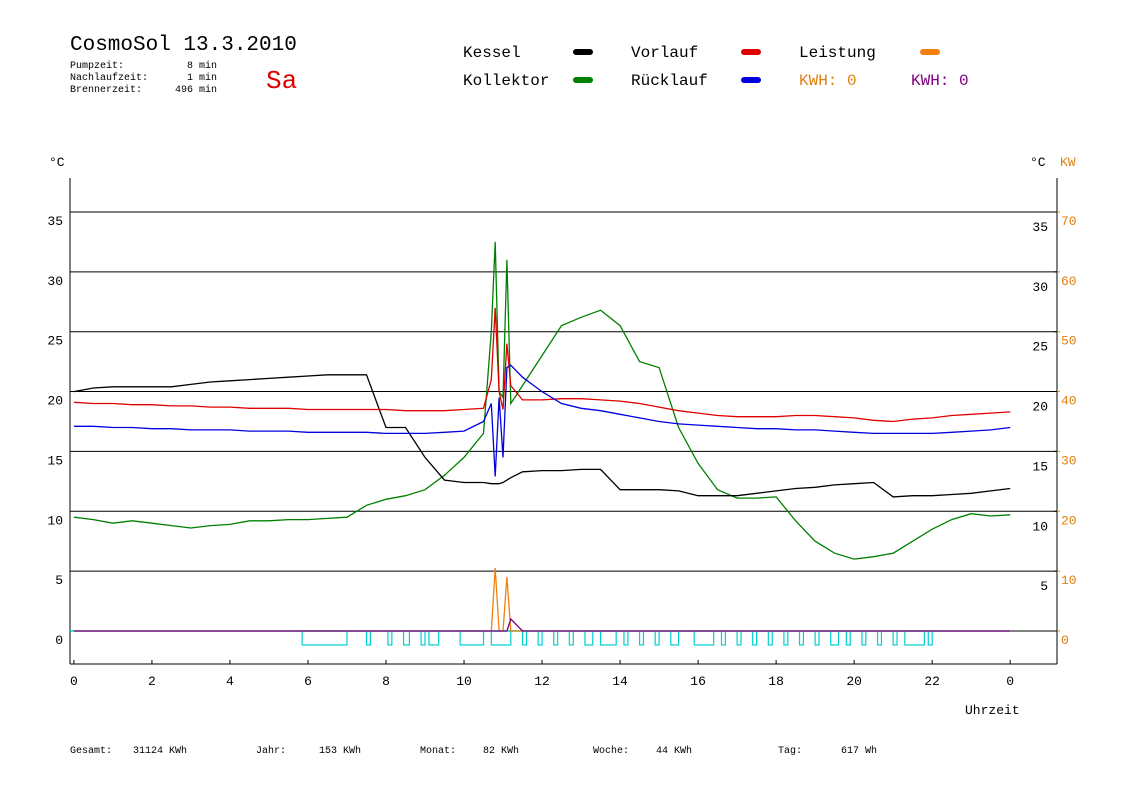 The image size is (1148, 812). What do you see at coordinates (160, 751) in the screenshot?
I see `total-value: 31124 KWh` at bounding box center [160, 751].